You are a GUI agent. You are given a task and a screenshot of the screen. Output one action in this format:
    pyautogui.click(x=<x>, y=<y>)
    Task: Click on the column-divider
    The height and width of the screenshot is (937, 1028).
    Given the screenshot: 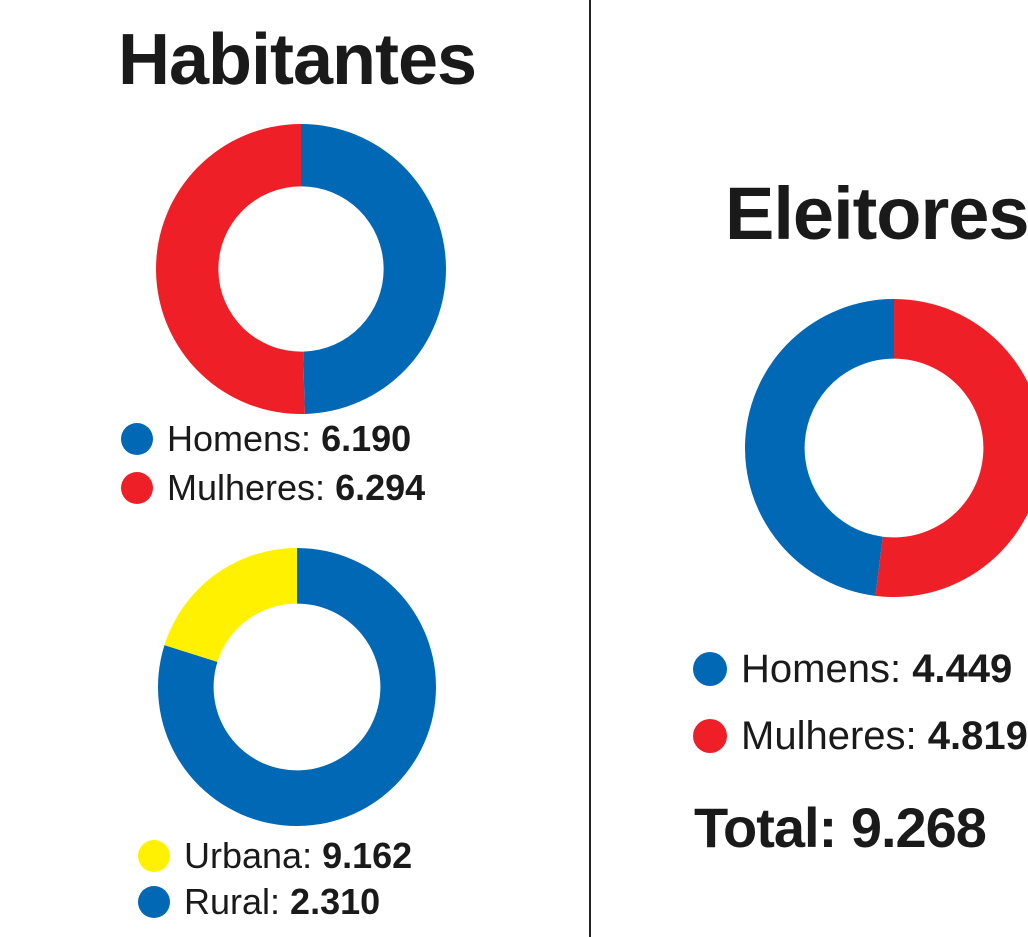 What is the action you would take?
    pyautogui.click(x=590, y=468)
    